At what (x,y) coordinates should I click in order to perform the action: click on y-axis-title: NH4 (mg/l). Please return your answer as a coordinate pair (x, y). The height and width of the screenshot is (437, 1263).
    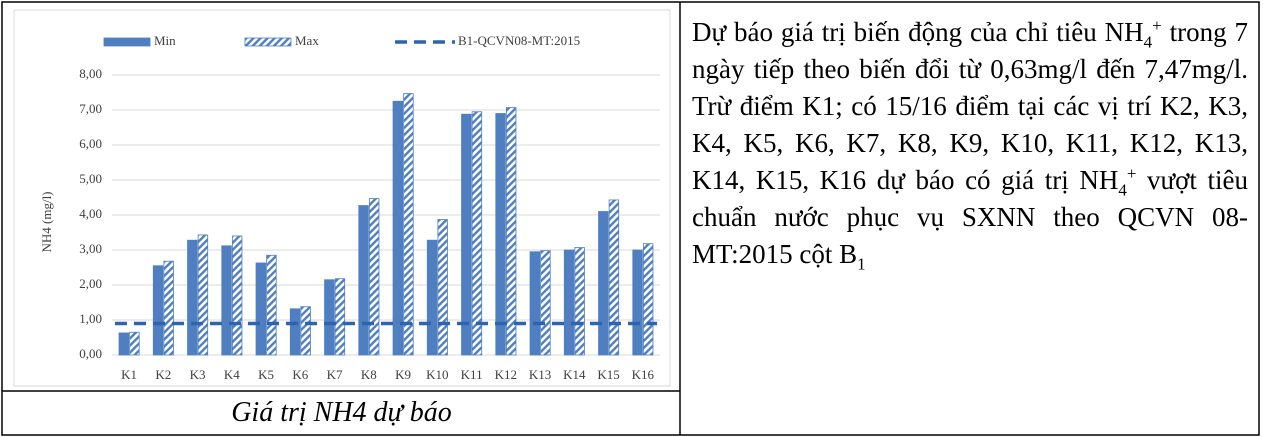
    Looking at the image, I should click on (46, 221).